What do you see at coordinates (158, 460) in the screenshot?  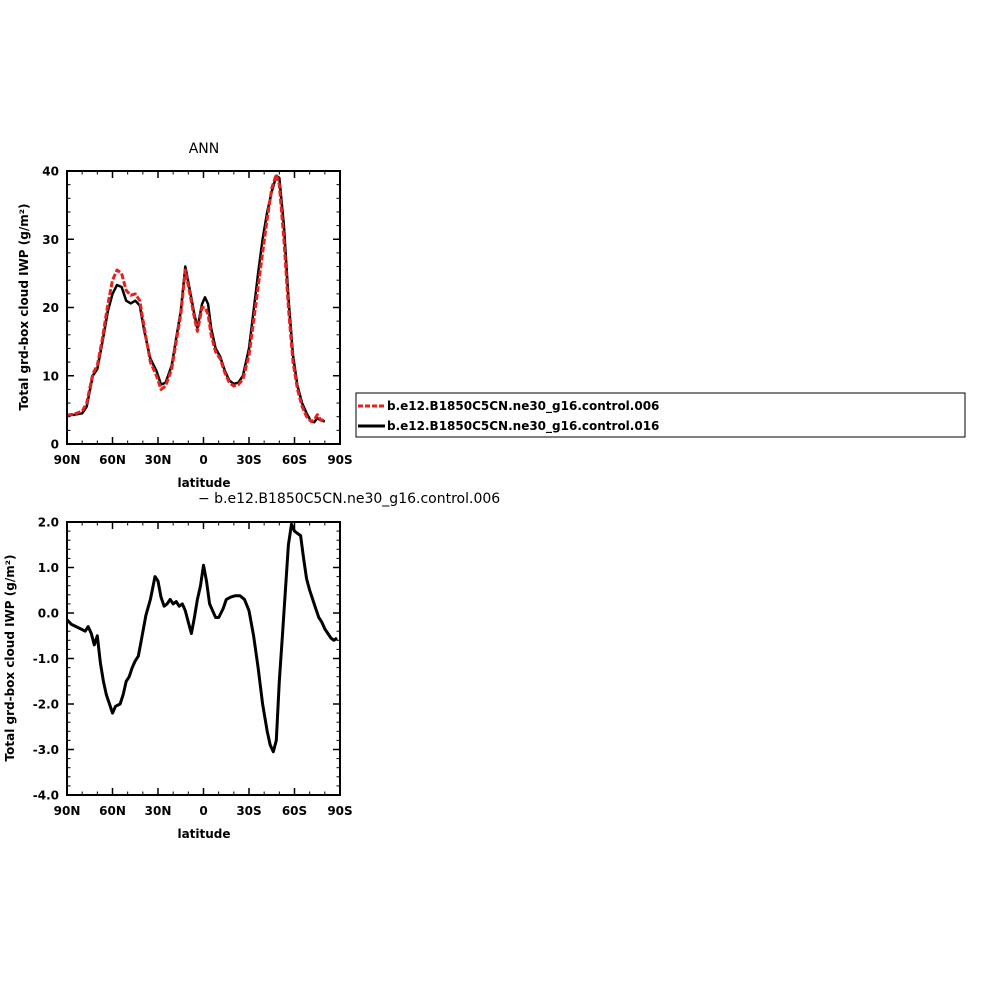 I see `top-x-tick-label: 30N` at bounding box center [158, 460].